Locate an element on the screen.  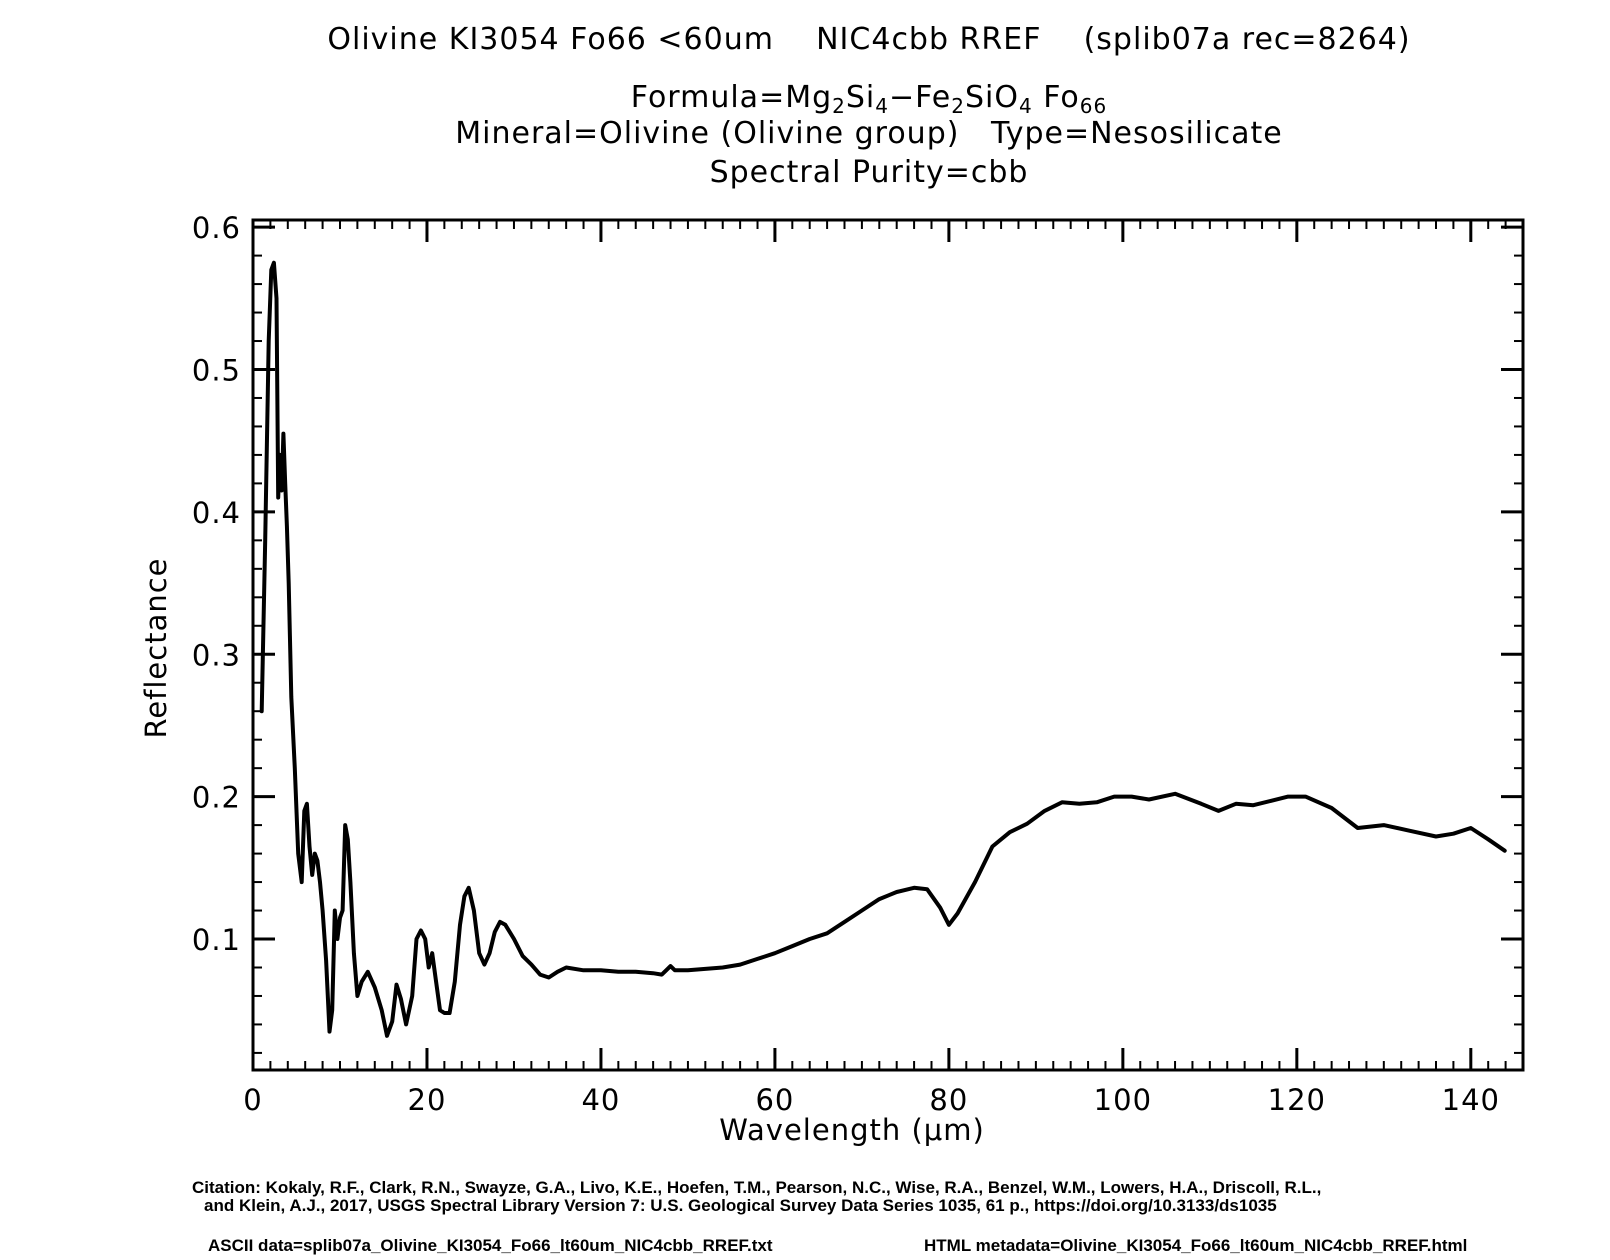
formula-line: Formula=Mg2Si4−Fe2SiO4 Fo66 is located at coordinates (837, 99).